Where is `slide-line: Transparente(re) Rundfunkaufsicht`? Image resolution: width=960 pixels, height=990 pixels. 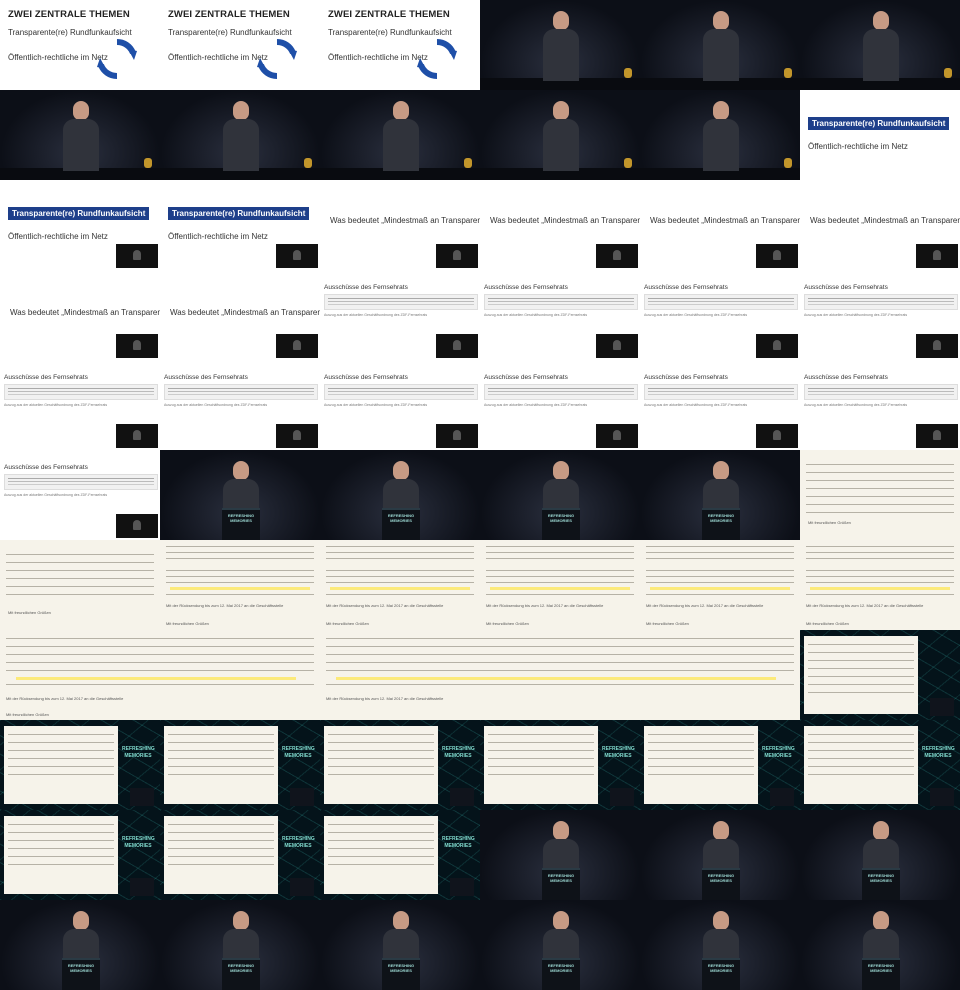
slide-line: Transparente(re) Rundfunkaufsicht is located at coordinates (230, 32).